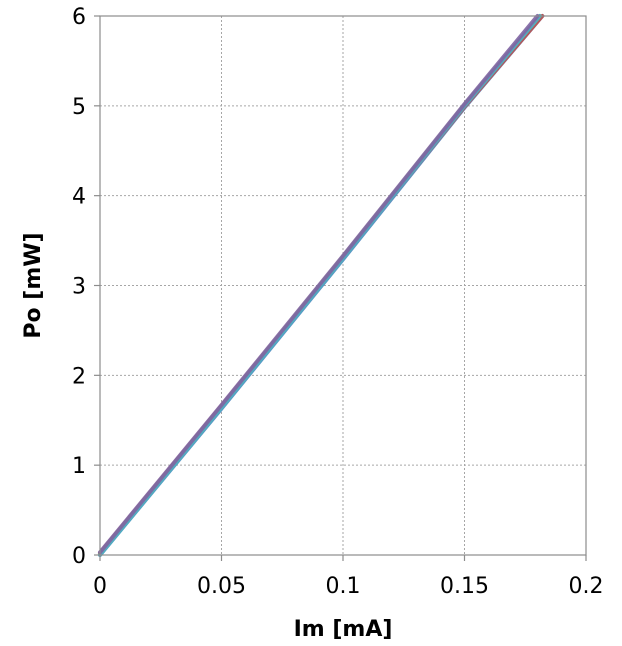 The height and width of the screenshot is (646, 622). I want to click on y-tick-label: 5, so click(79, 107).